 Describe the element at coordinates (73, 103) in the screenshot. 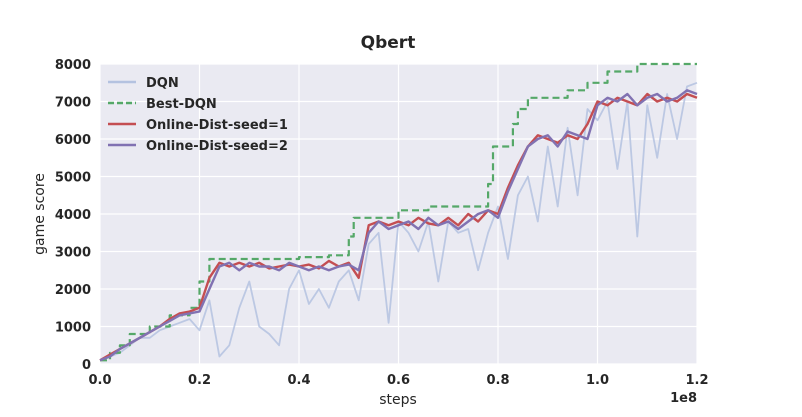

I see `y-tick-label: 7000` at that location.